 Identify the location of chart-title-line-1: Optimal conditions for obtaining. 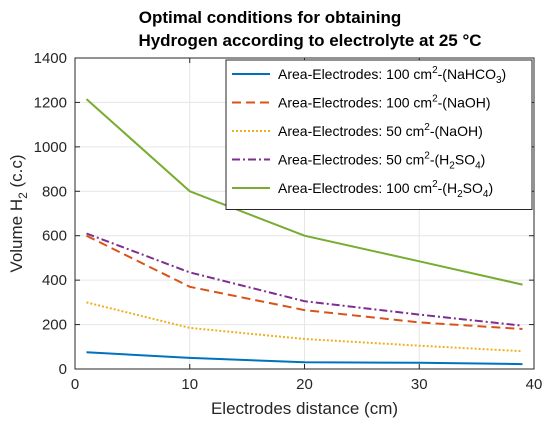
(270, 17).